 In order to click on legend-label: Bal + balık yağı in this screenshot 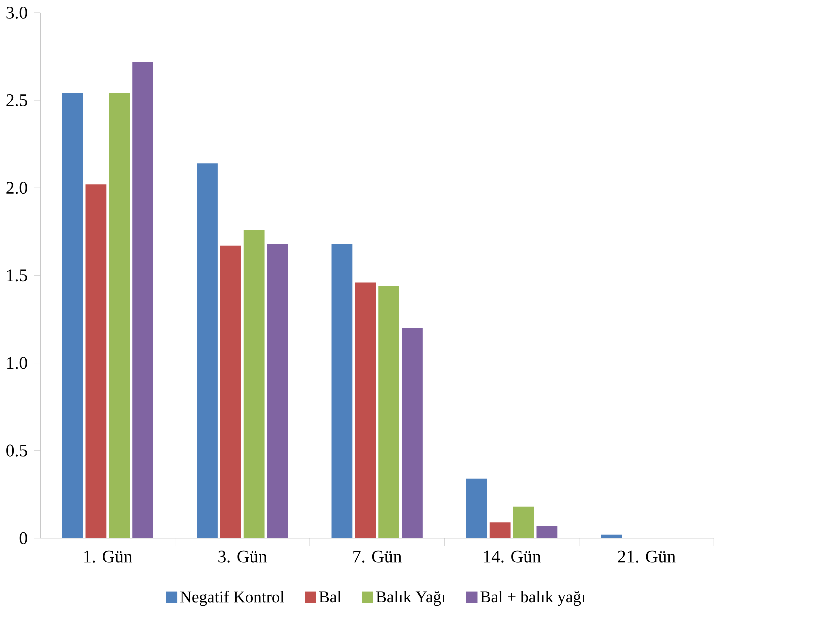, I will do `click(533, 598)`.